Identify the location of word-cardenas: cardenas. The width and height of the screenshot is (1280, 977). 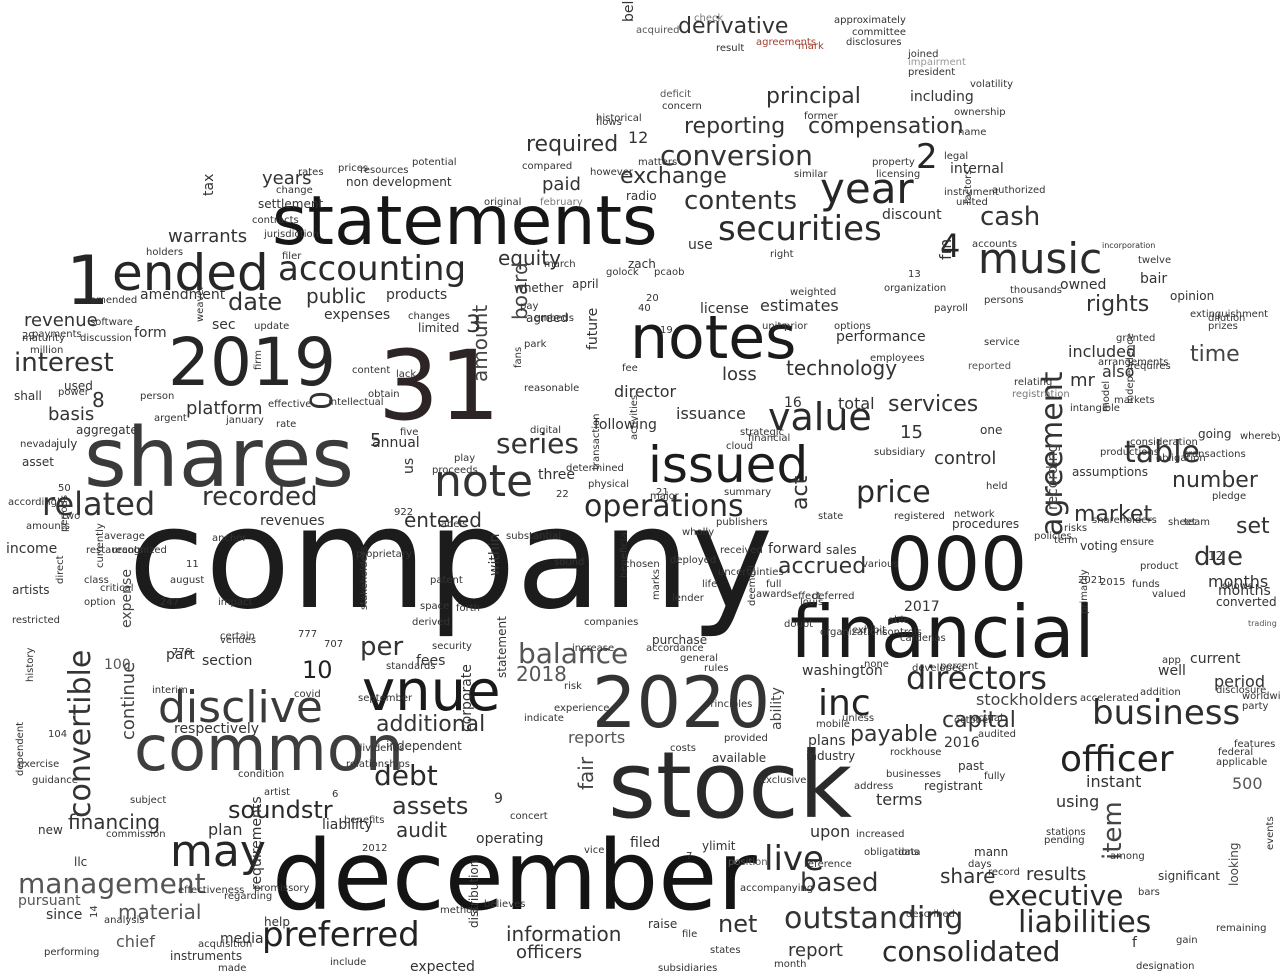
(923, 638).